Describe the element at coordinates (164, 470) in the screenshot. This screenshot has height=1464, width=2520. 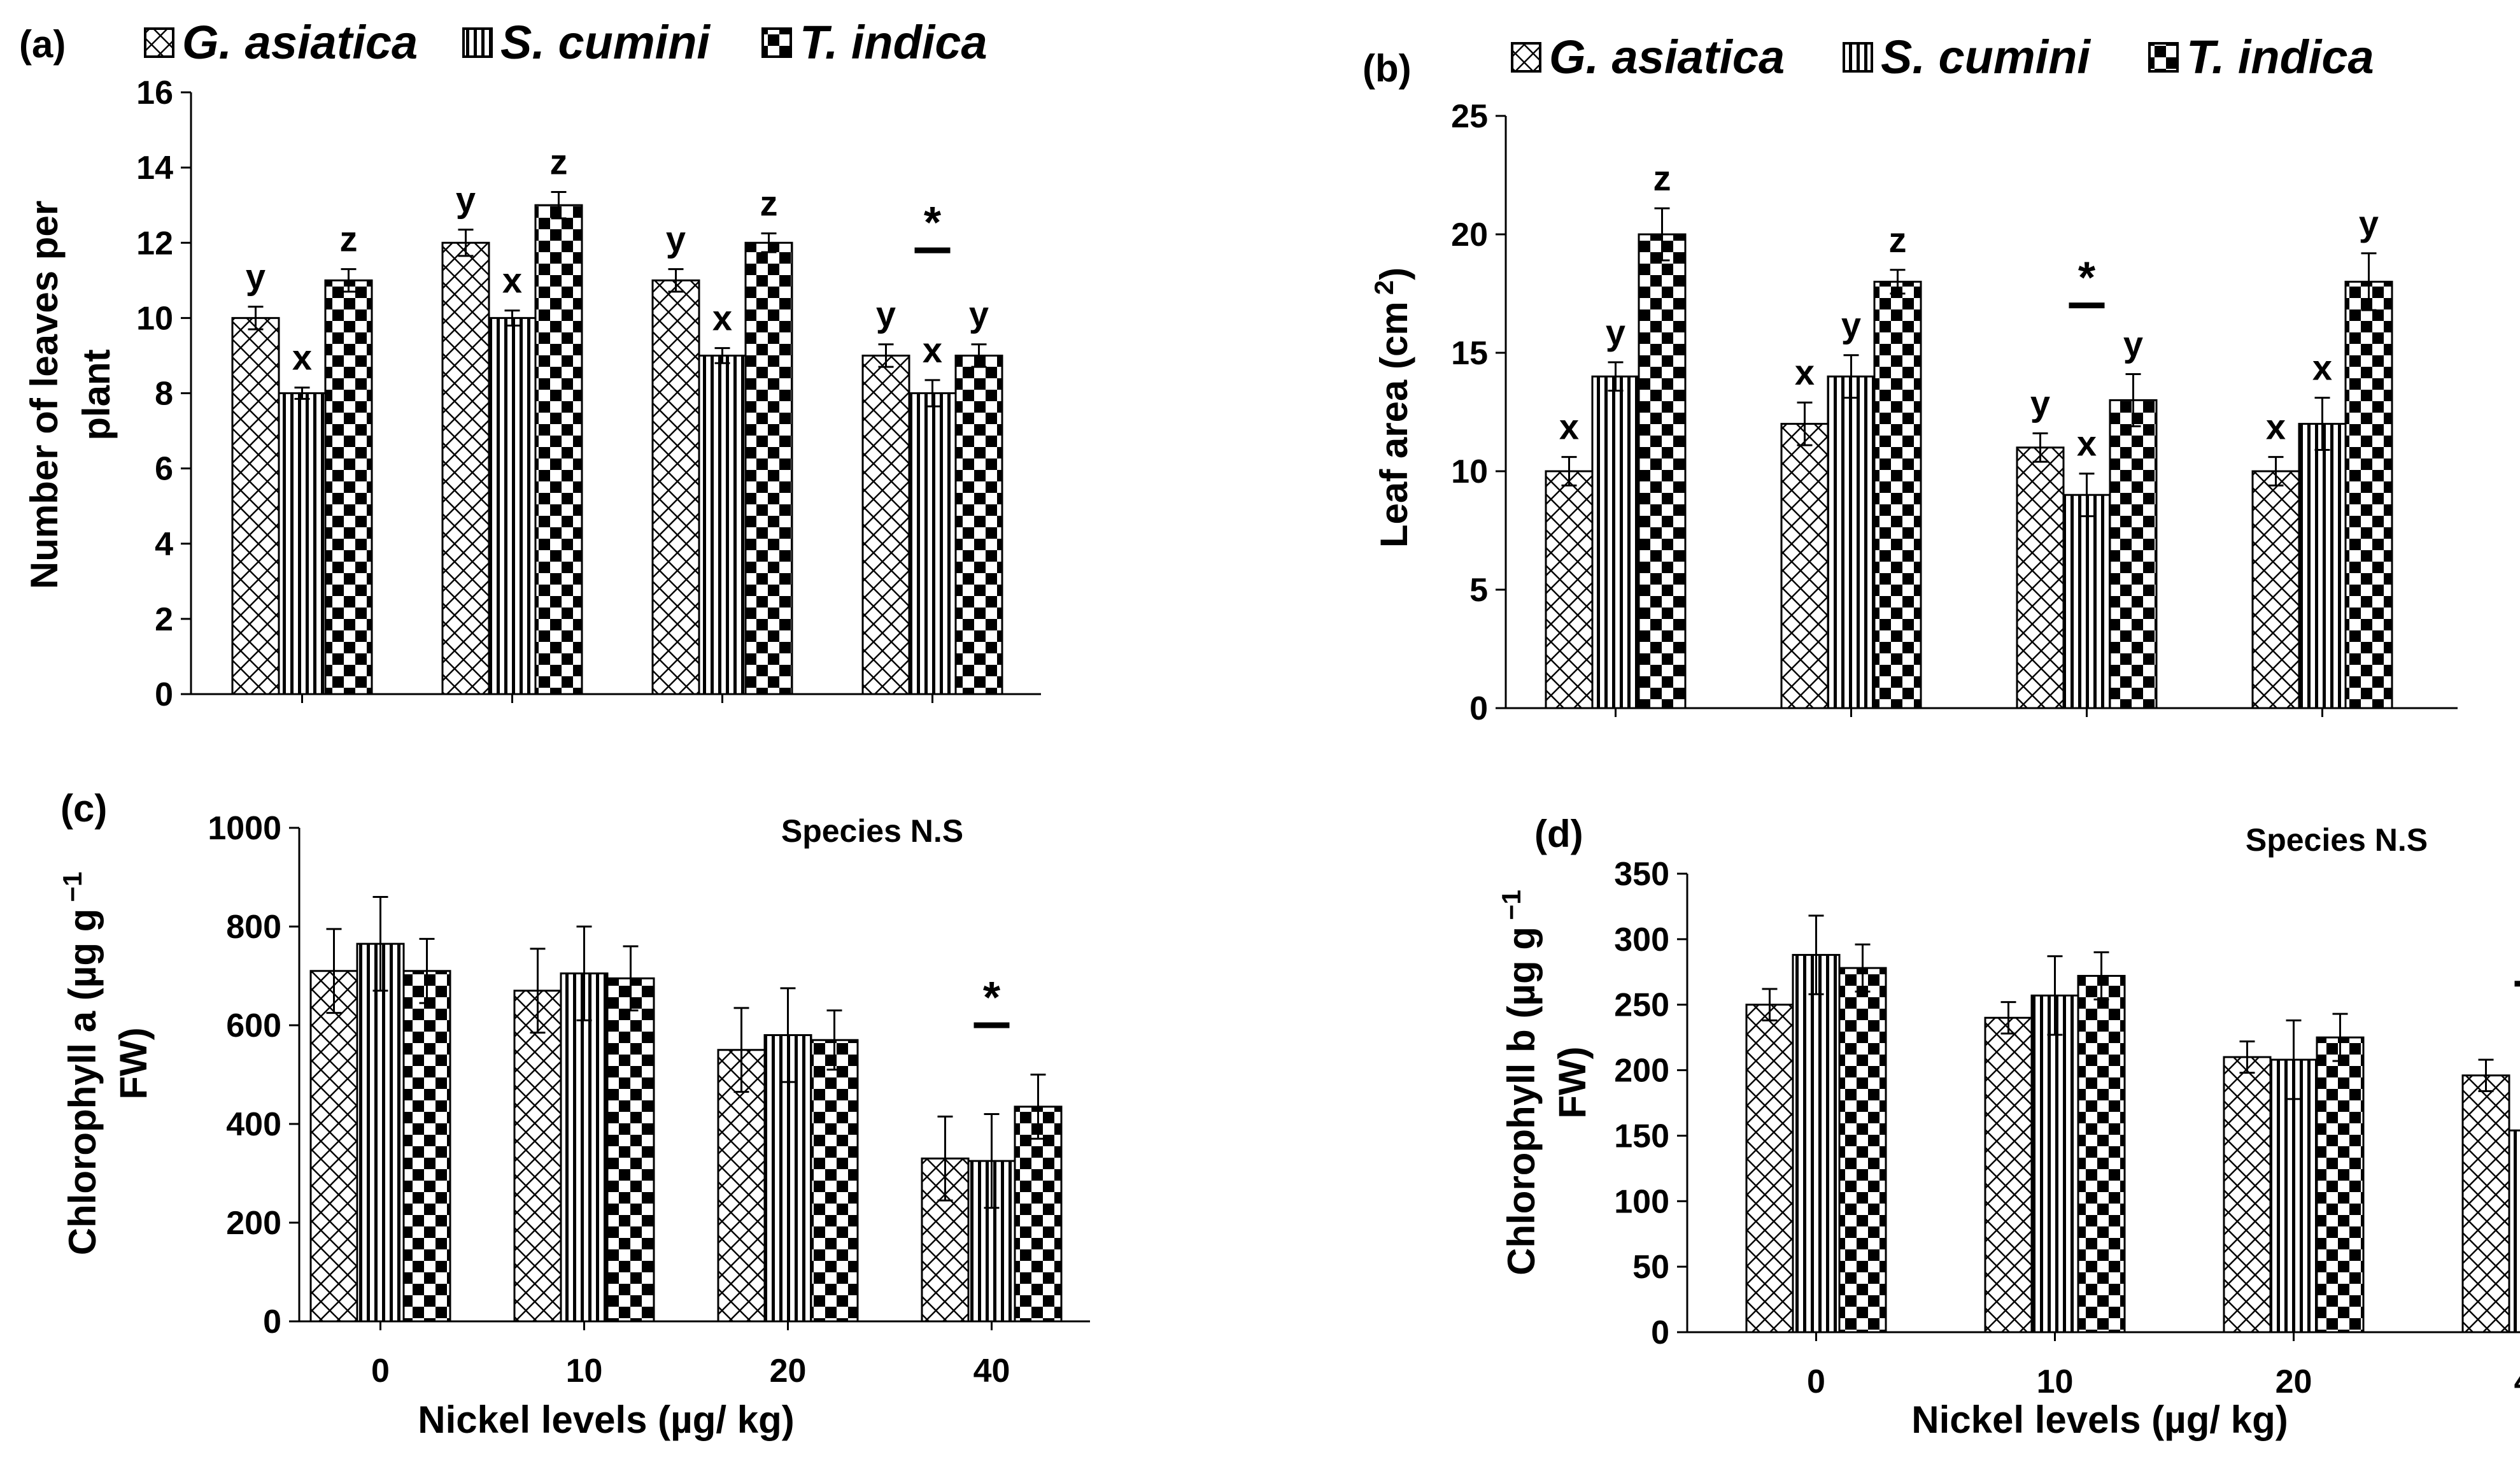
I see `y-tick-label: 6` at that location.